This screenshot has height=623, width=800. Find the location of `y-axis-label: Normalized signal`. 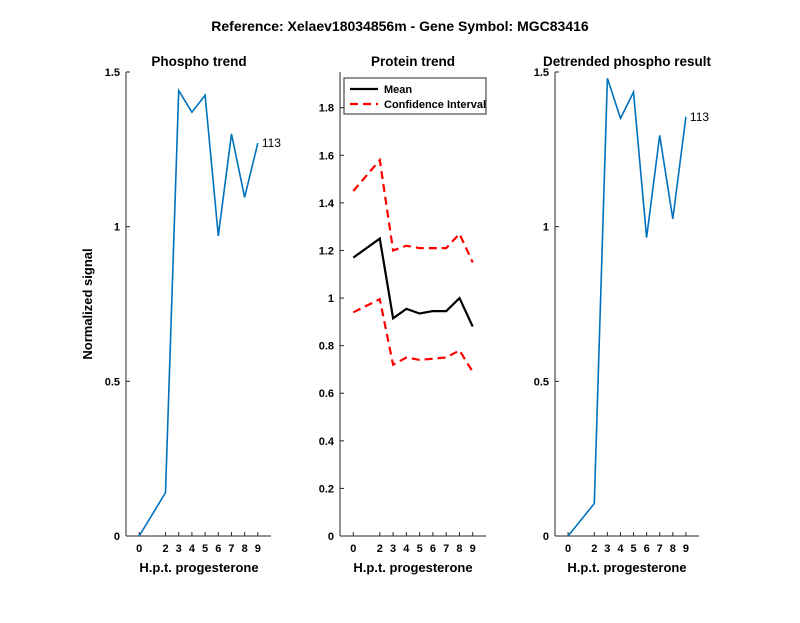

y-axis-label: Normalized signal is located at coordinates (87, 303).